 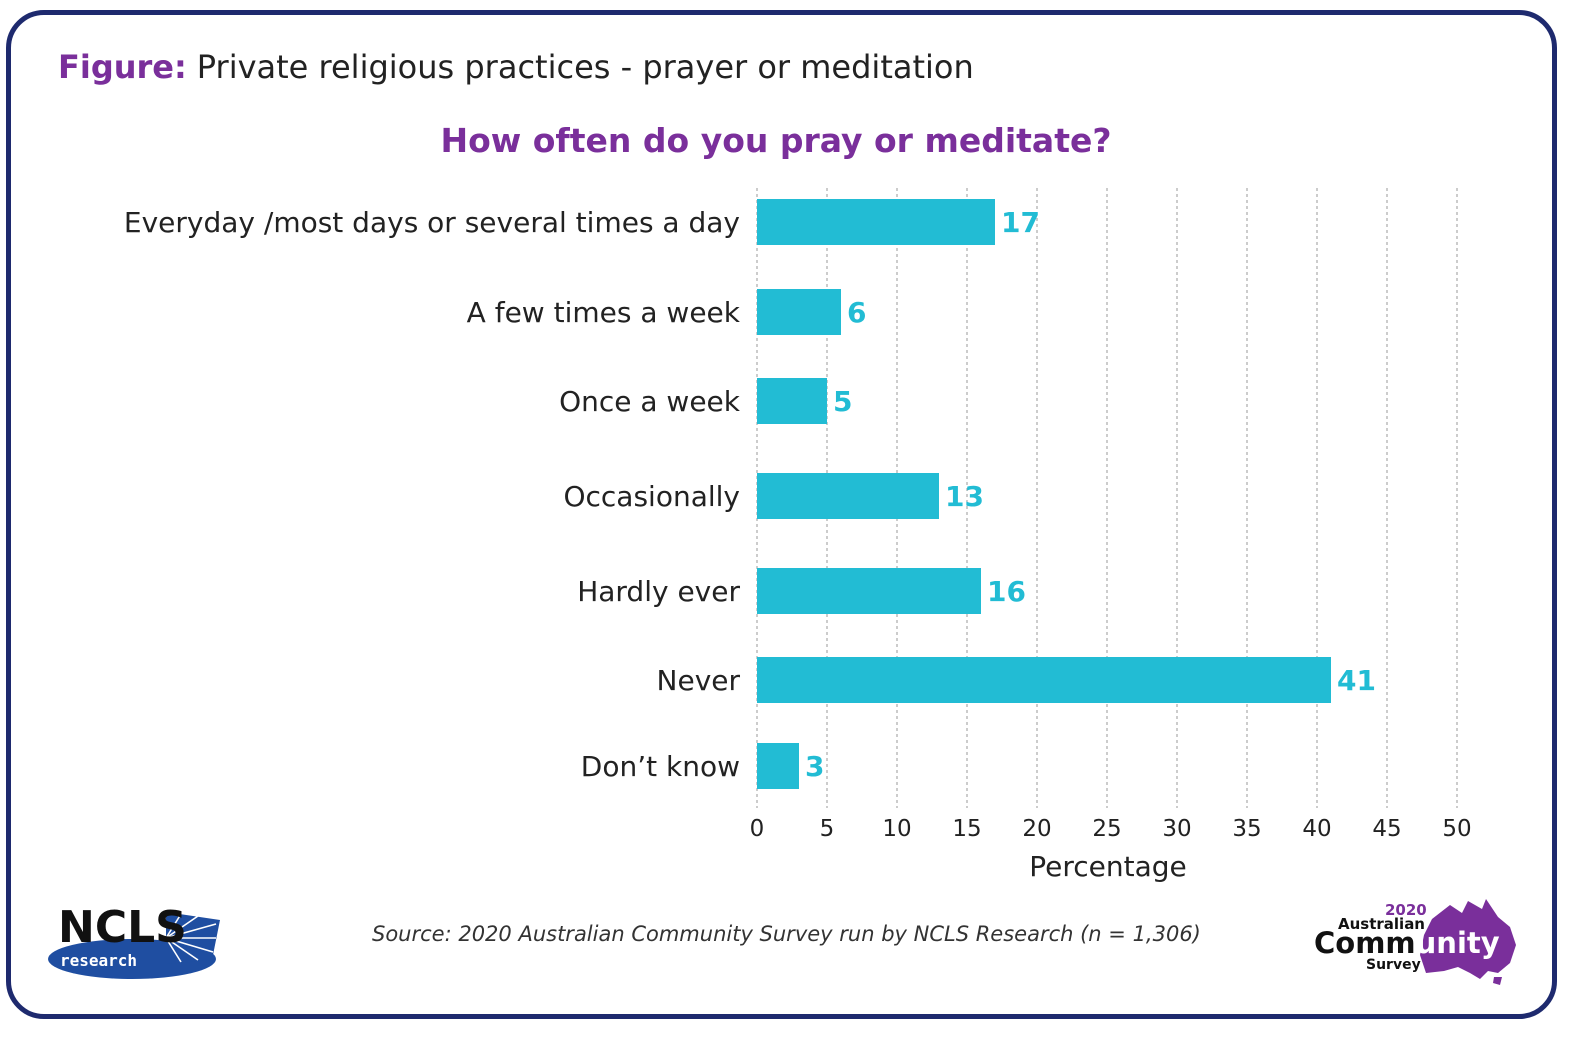 What do you see at coordinates (122, 927) in the screenshot?
I see `svg-text: NCLS` at bounding box center [122, 927].